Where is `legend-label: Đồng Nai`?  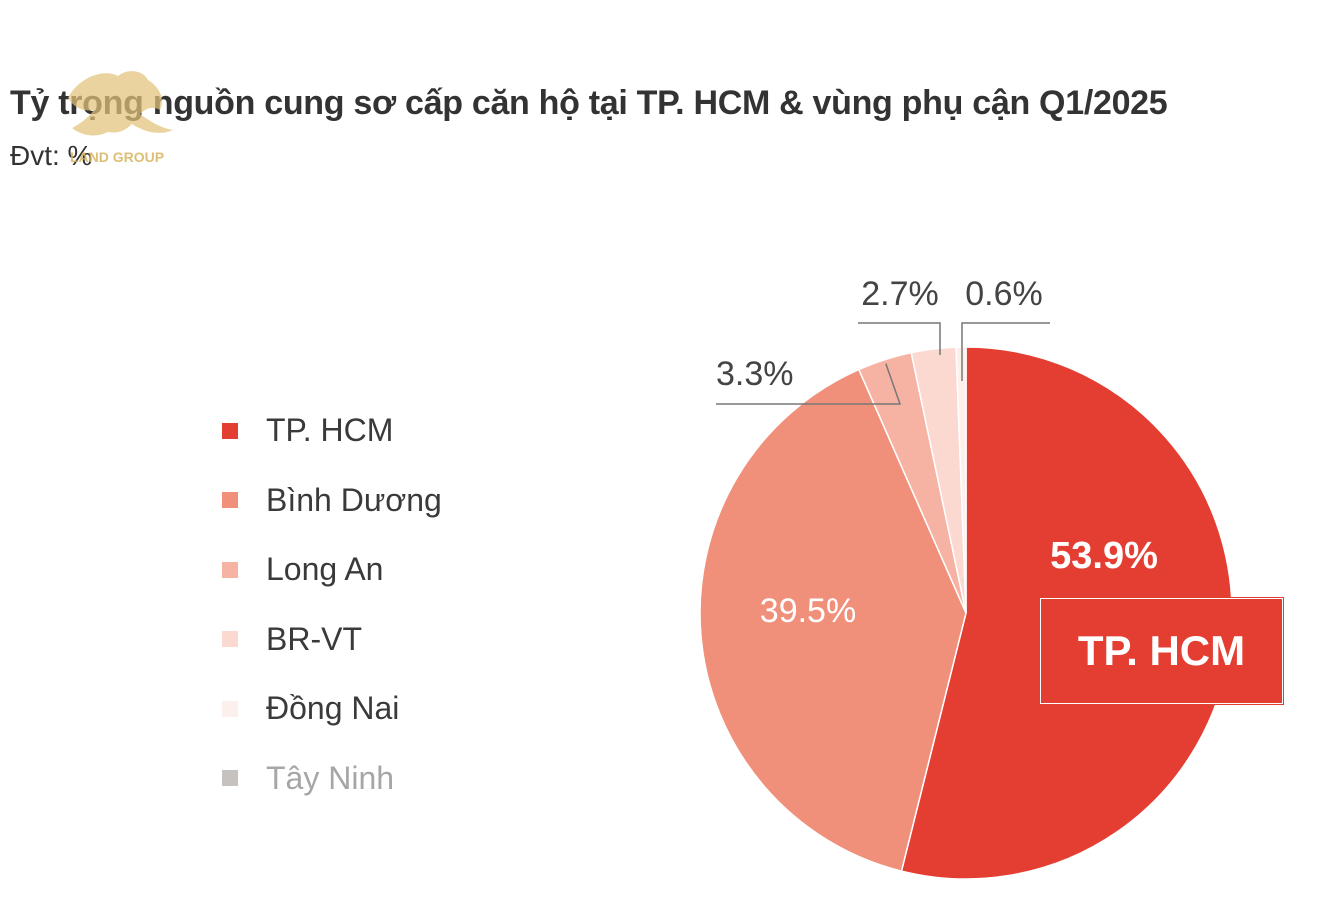 legend-label: Đồng Nai is located at coordinates (333, 708).